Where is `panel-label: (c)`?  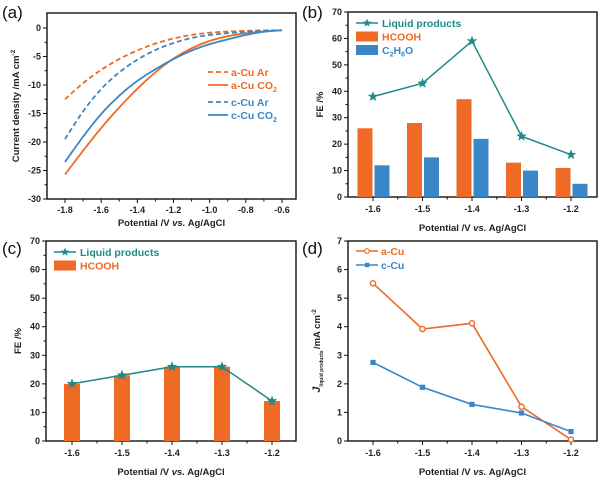 panel-label: (c) is located at coordinates (12, 248).